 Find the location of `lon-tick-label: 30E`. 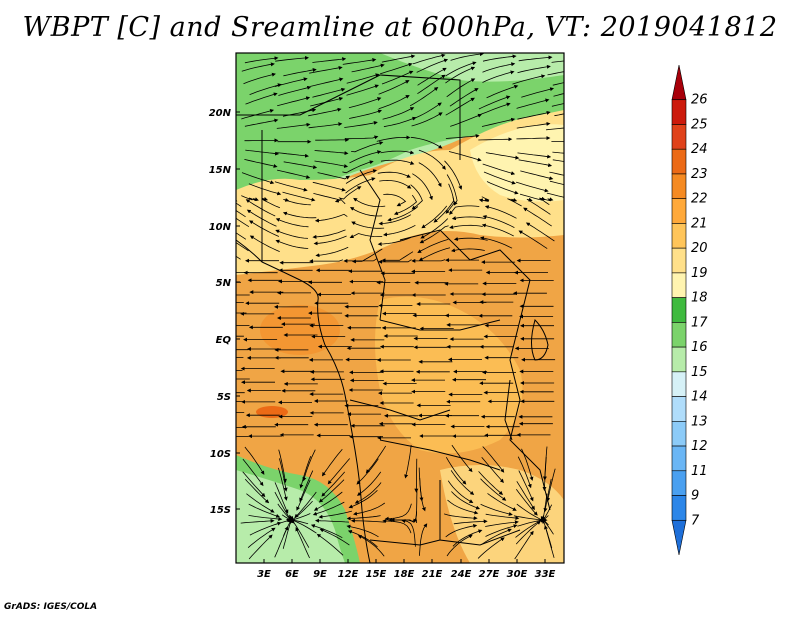

lon-tick-label: 30E is located at coordinates (517, 574).